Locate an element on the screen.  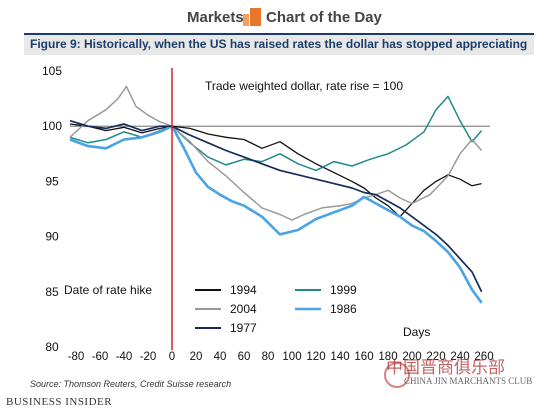
watermark-logo-icon is located at coordinates (397, 375).